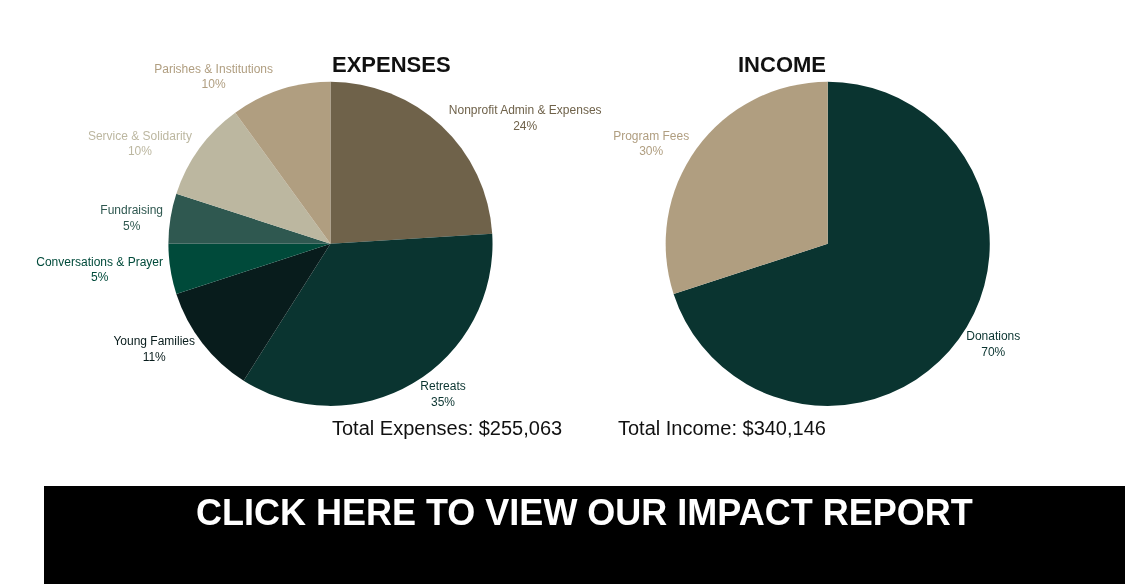 The image size is (1125, 584). What do you see at coordinates (391, 64) in the screenshot?
I see `chart-title: EXPENSES` at bounding box center [391, 64].